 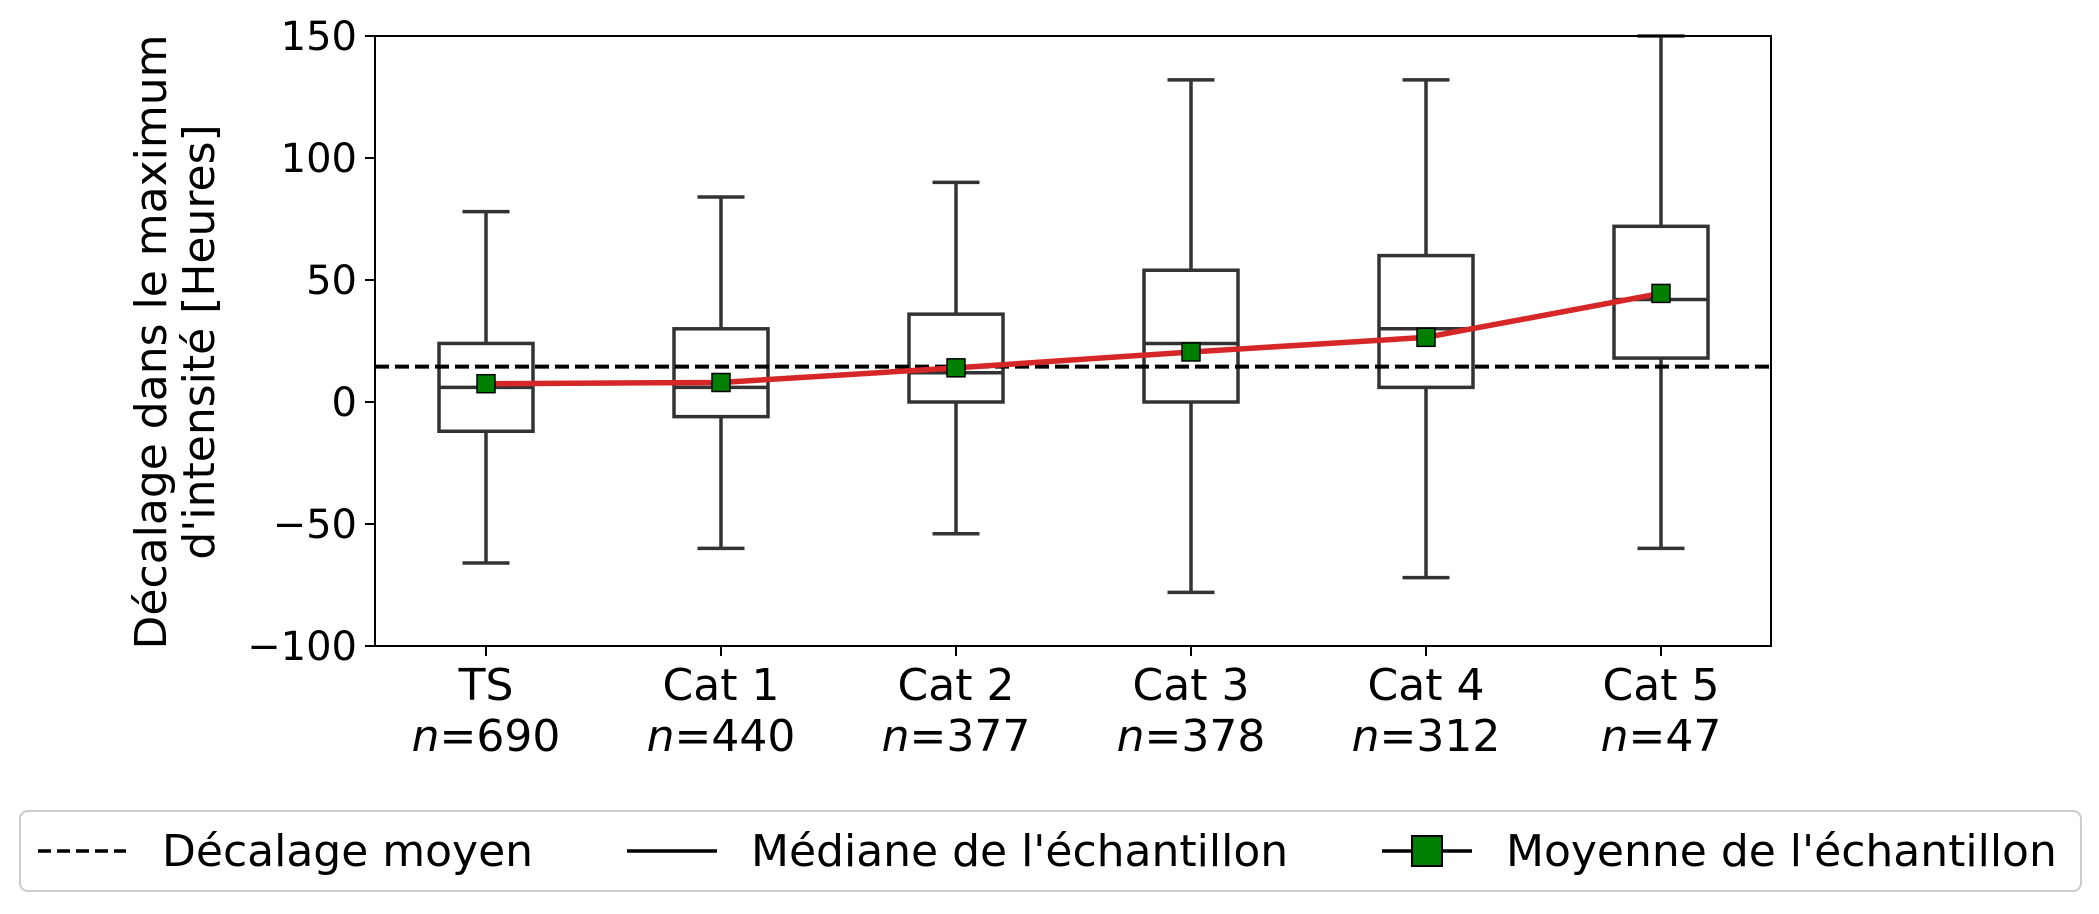 What do you see at coordinates (344, 403) in the screenshot?
I see `y-tick-label: 0` at bounding box center [344, 403].